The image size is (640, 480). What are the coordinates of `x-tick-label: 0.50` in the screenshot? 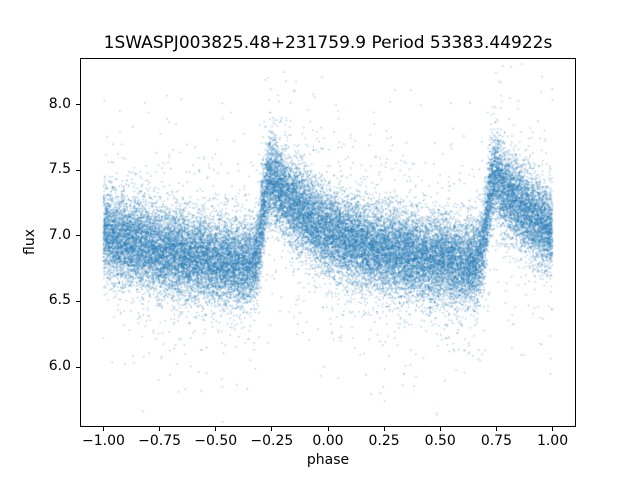 It's located at (440, 441).